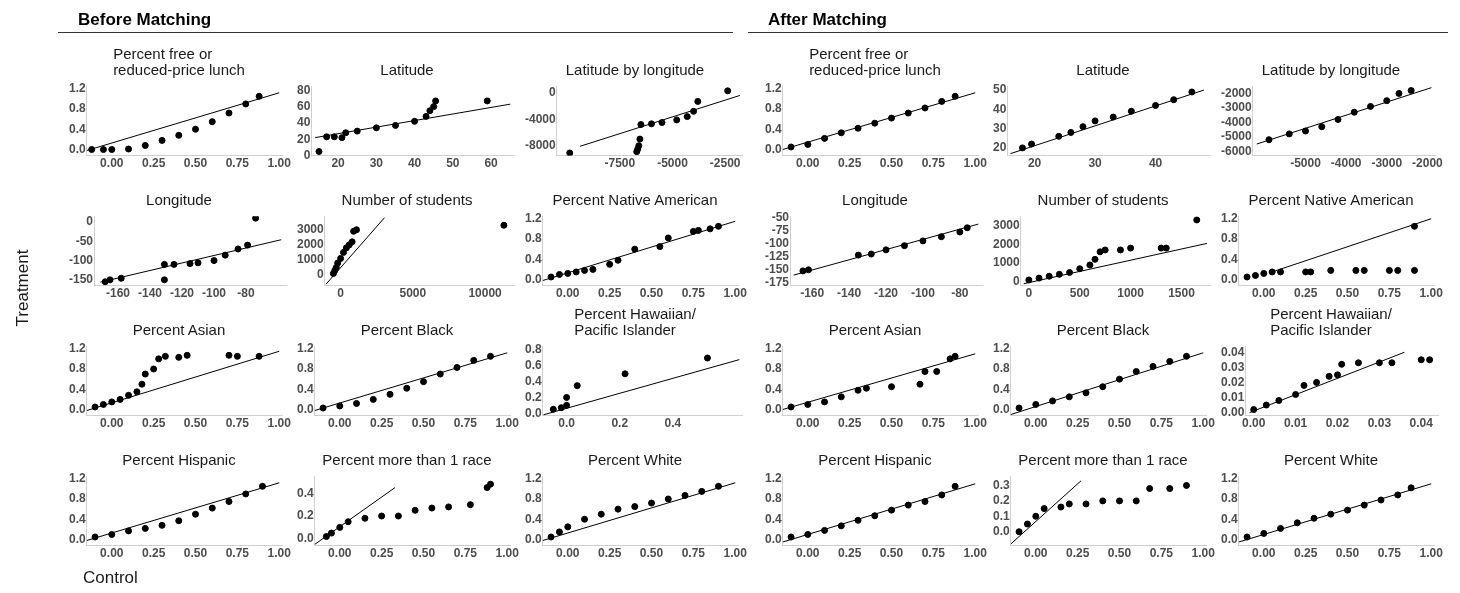 Image resolution: width=1460 pixels, height=593 pixels. Describe the element at coordinates (145, 20) in the screenshot. I see `text: Before Matching` at that location.